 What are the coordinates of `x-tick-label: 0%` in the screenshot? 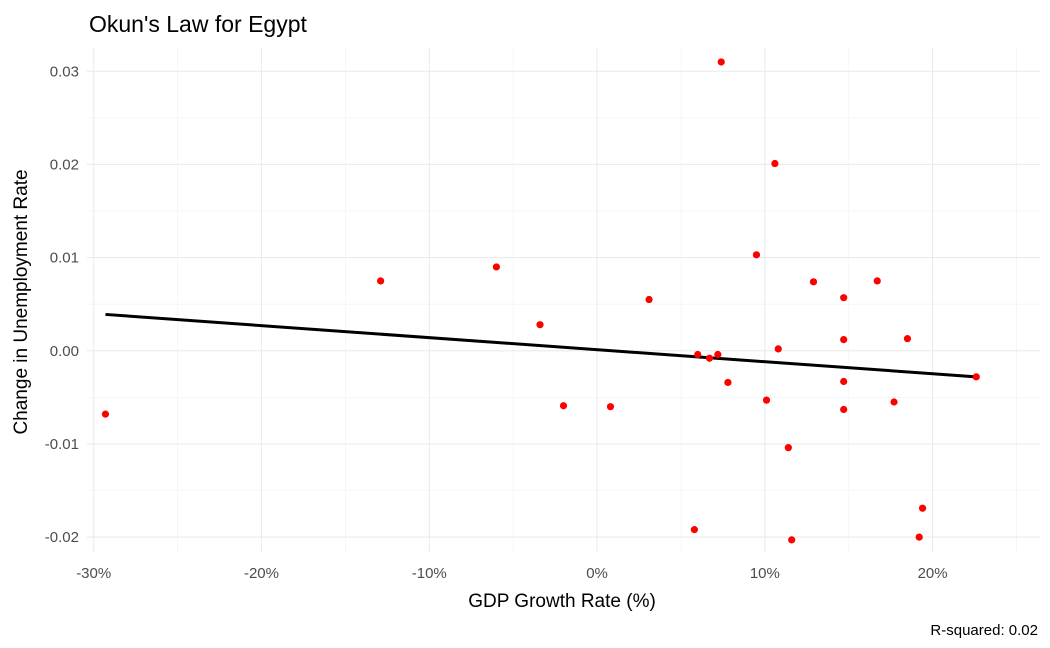 It's located at (597, 573).